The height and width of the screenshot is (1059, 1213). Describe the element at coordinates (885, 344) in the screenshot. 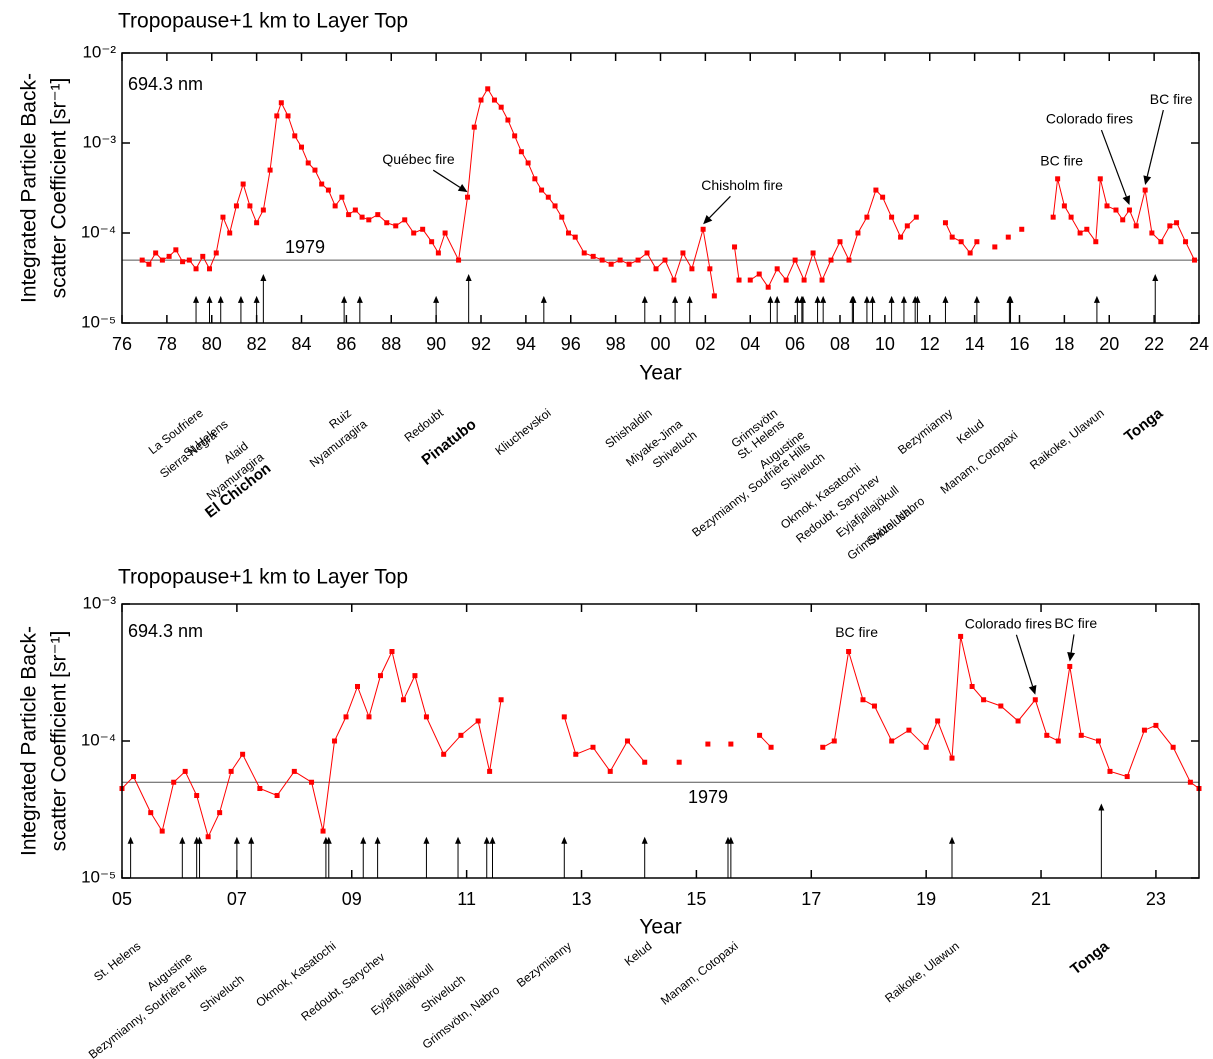

I see `x-tick-label: 10` at that location.